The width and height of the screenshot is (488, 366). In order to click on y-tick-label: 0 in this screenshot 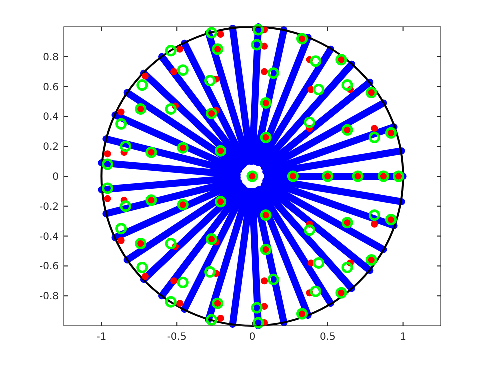, I will do `click(55, 177)`.